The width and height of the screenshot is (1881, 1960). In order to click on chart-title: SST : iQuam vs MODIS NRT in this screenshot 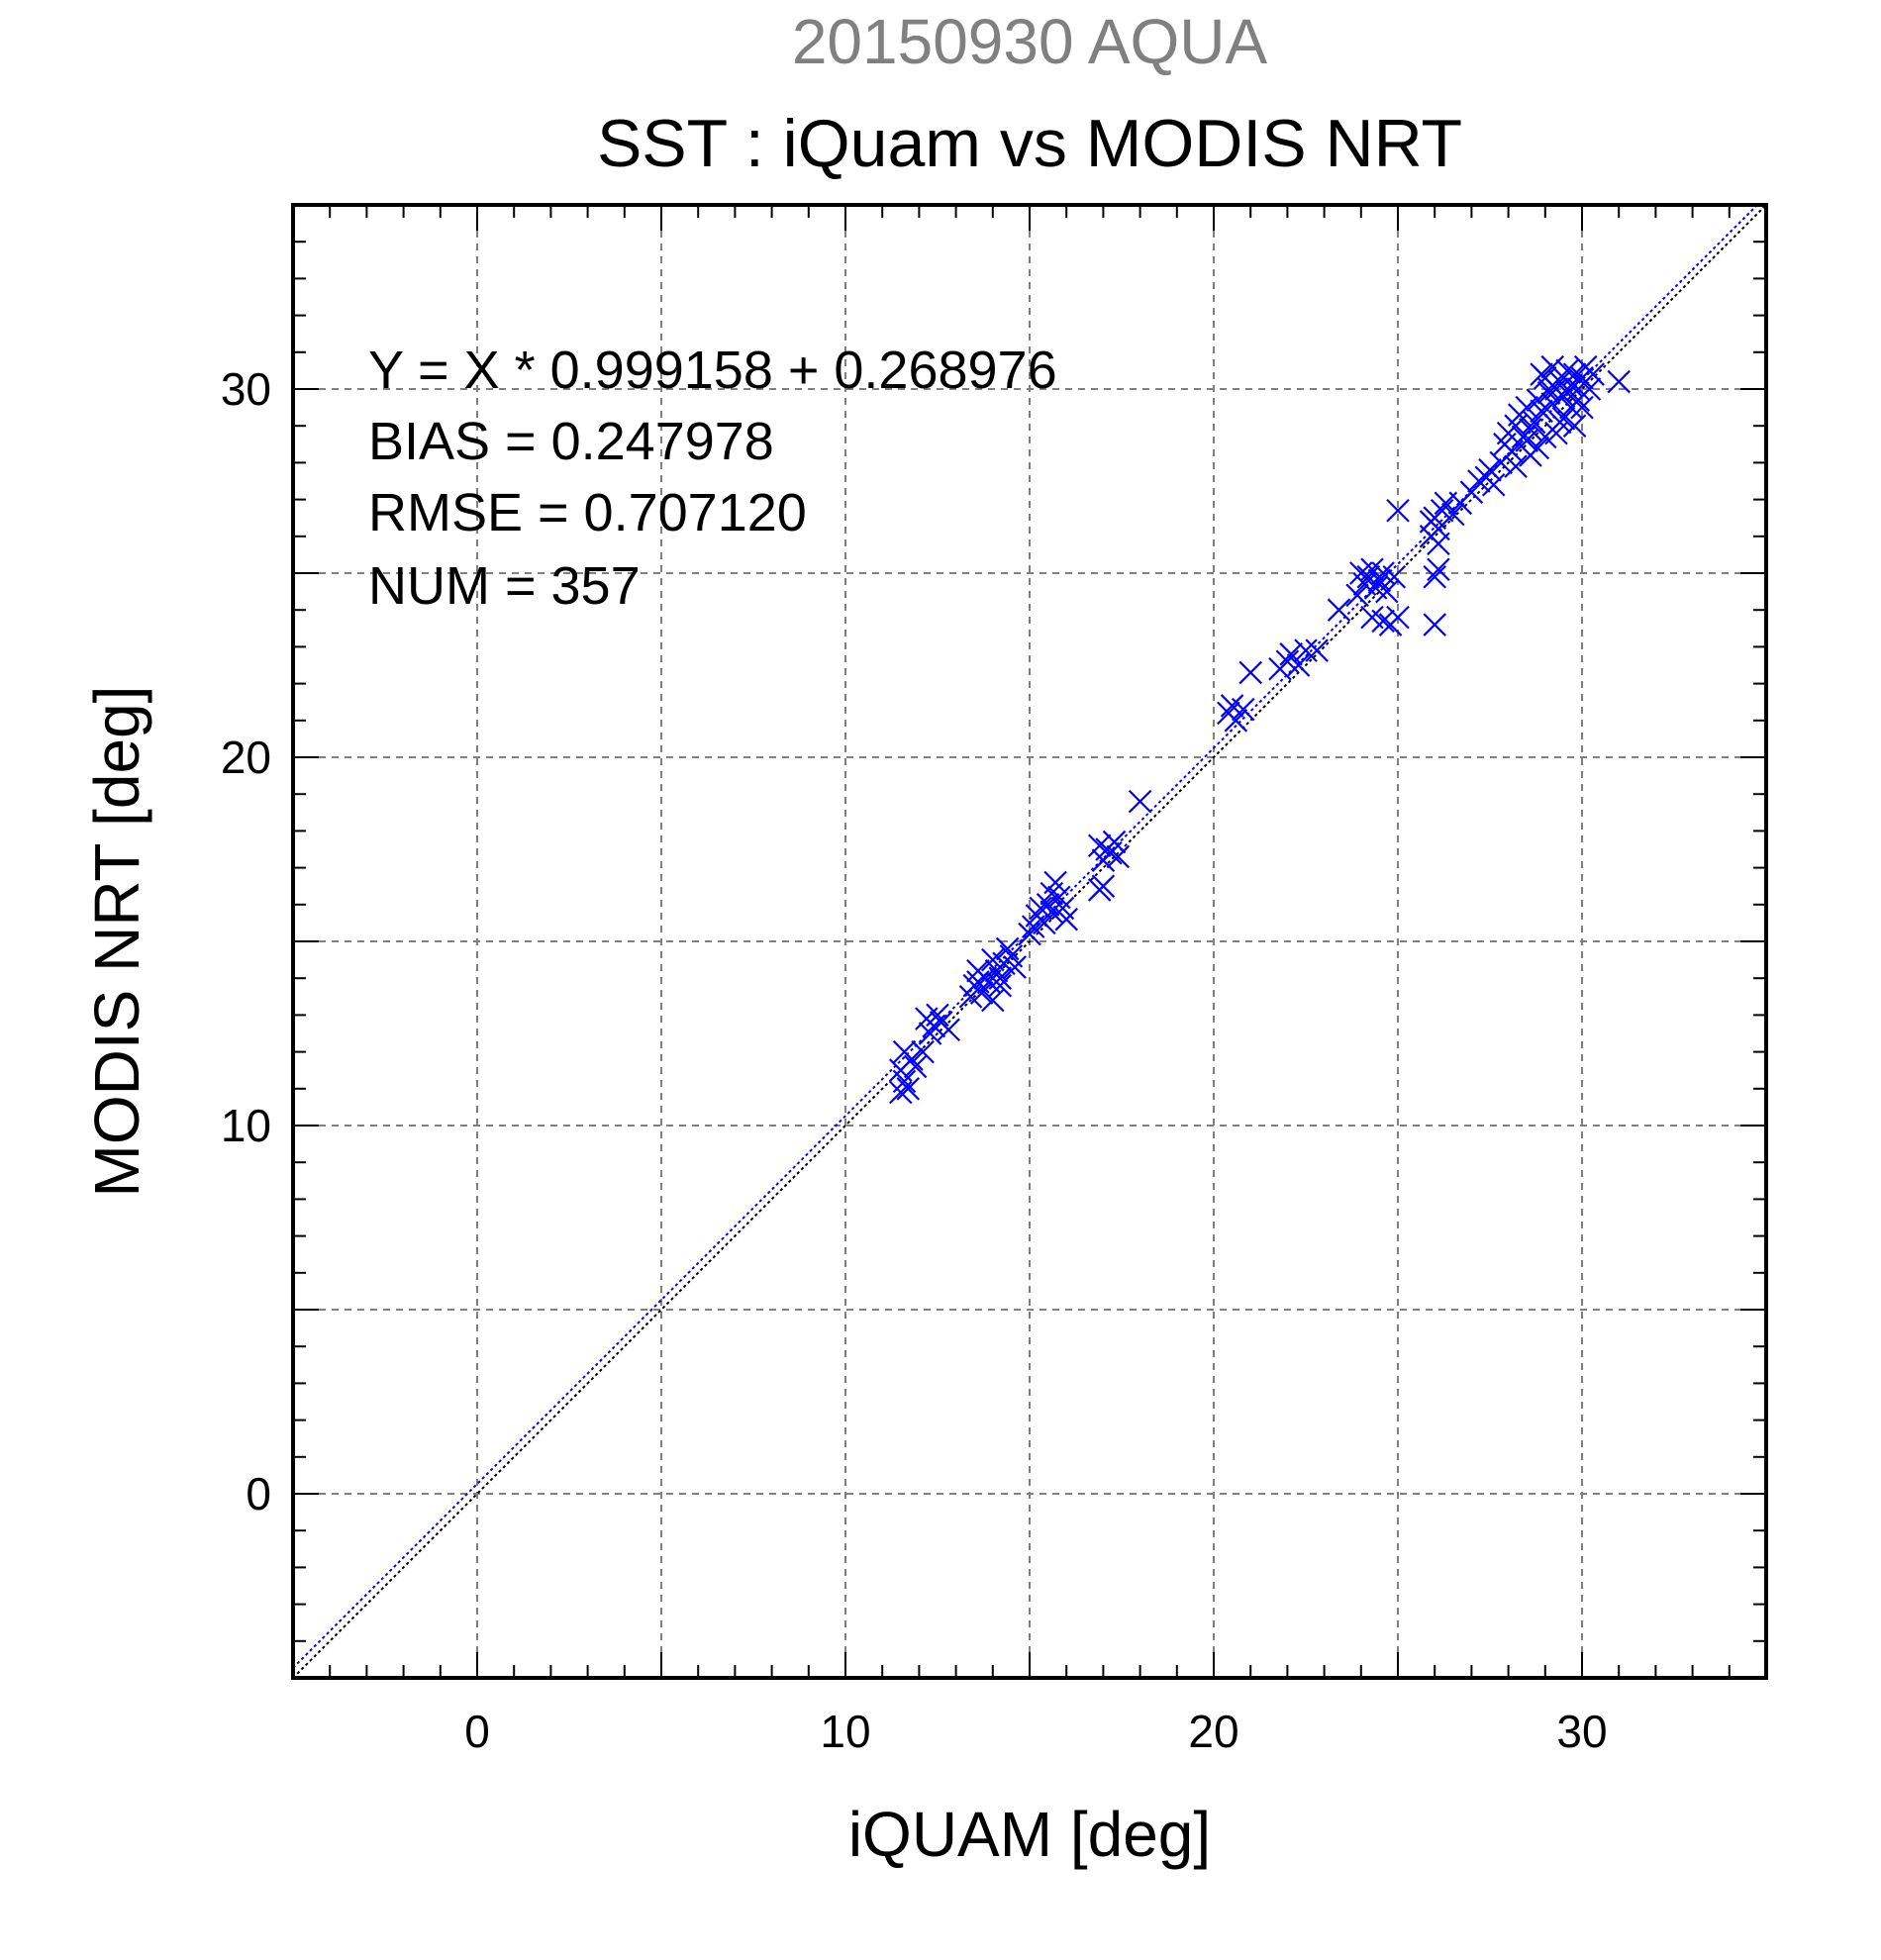, I will do `click(1030, 143)`.